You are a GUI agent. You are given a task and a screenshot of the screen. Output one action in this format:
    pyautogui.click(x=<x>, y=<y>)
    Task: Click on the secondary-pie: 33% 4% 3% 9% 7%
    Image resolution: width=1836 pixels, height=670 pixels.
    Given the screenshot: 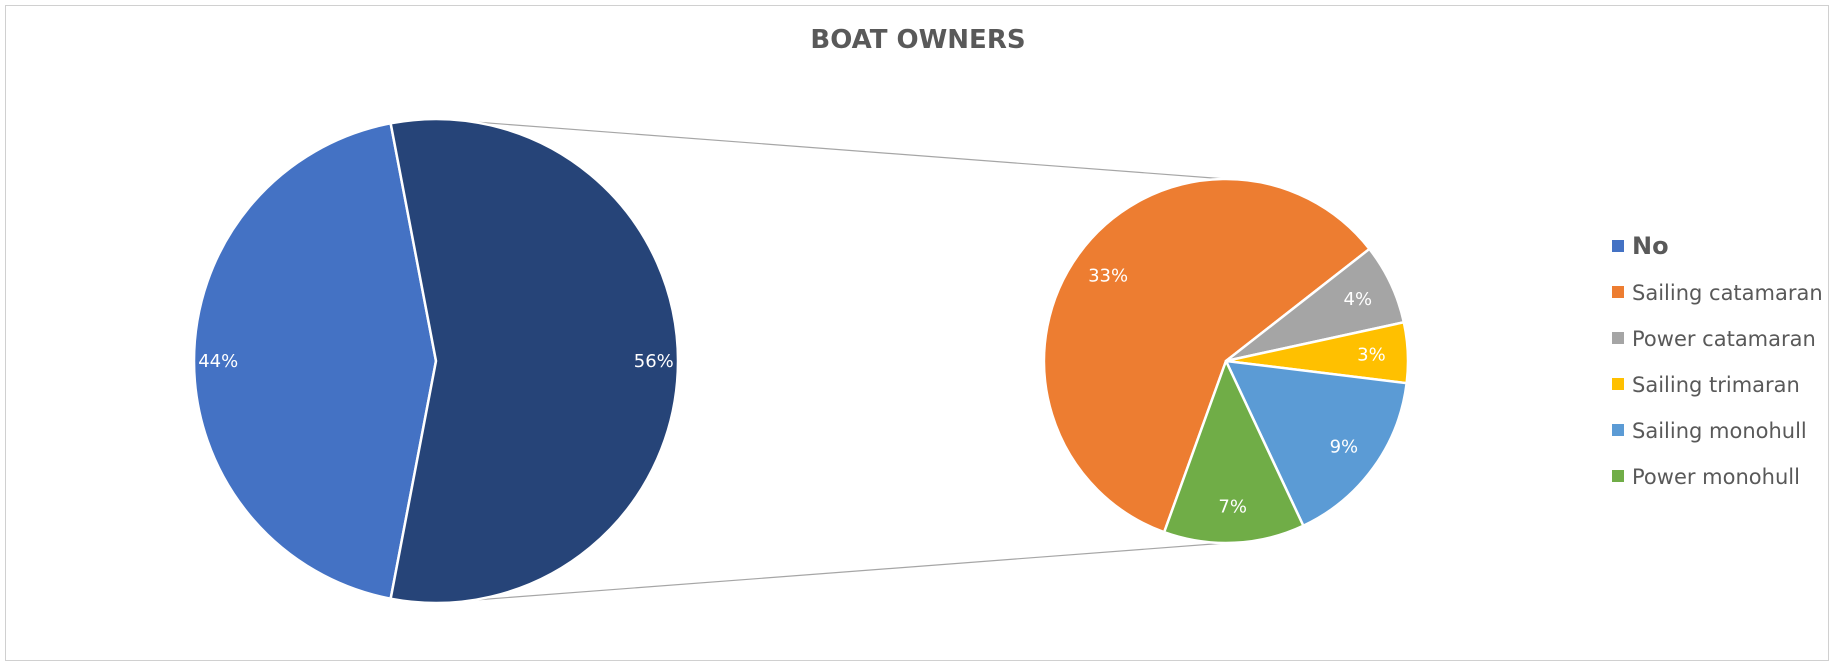 What is the action you would take?
    pyautogui.click(x=1226, y=361)
    